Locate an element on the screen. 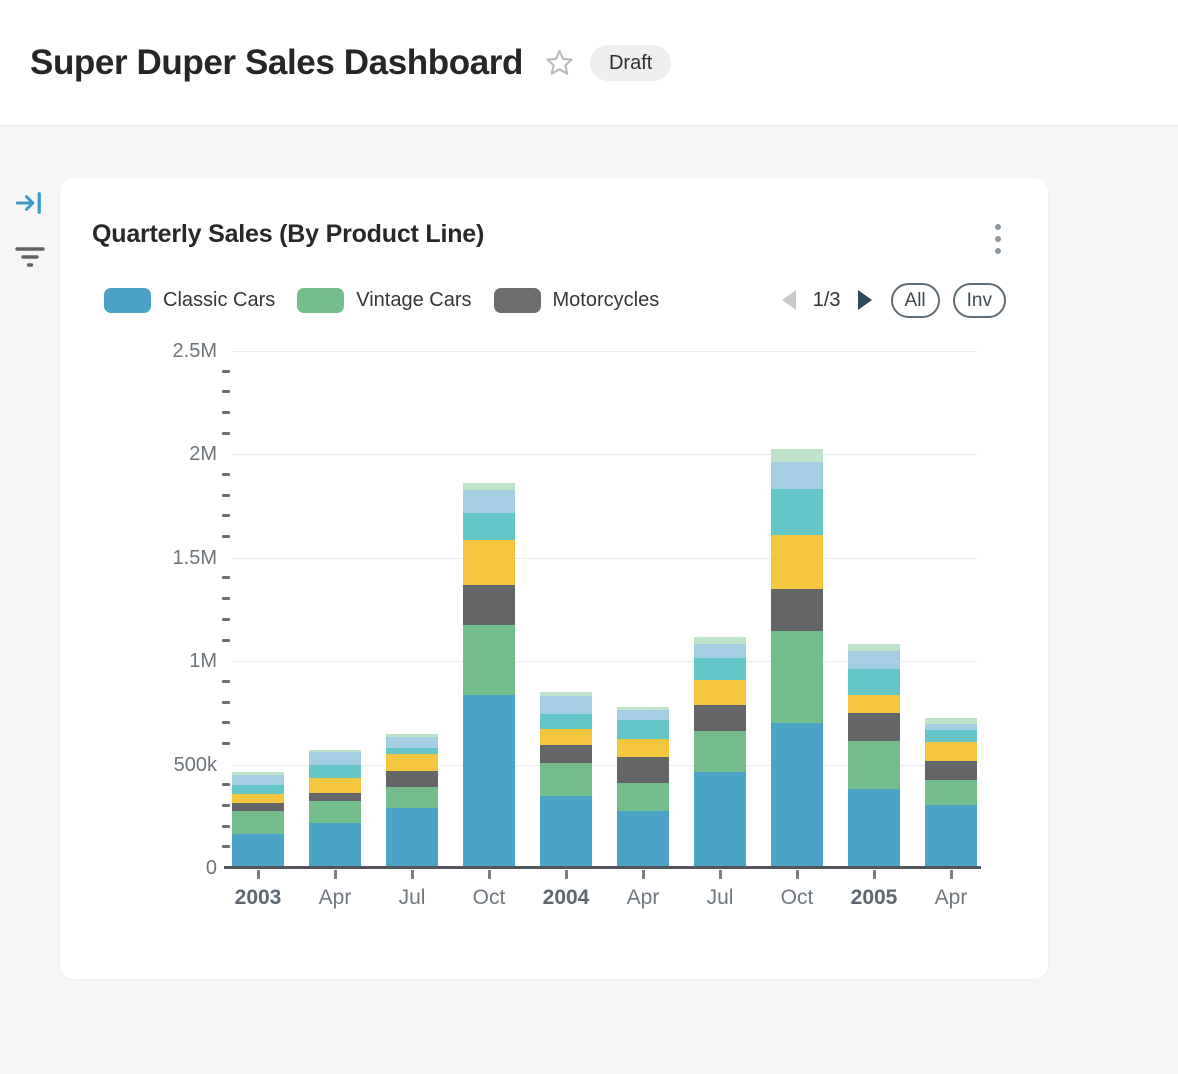 This screenshot has width=1178, height=1074. legend-item-classic-cars: Classic Cars is located at coordinates (189, 300).